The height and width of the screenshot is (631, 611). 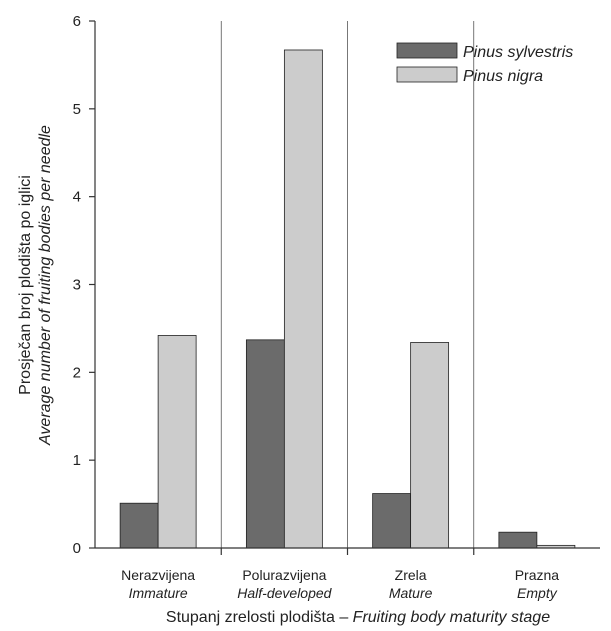 What do you see at coordinates (77, 548) in the screenshot?
I see `y-tick-label: 0` at bounding box center [77, 548].